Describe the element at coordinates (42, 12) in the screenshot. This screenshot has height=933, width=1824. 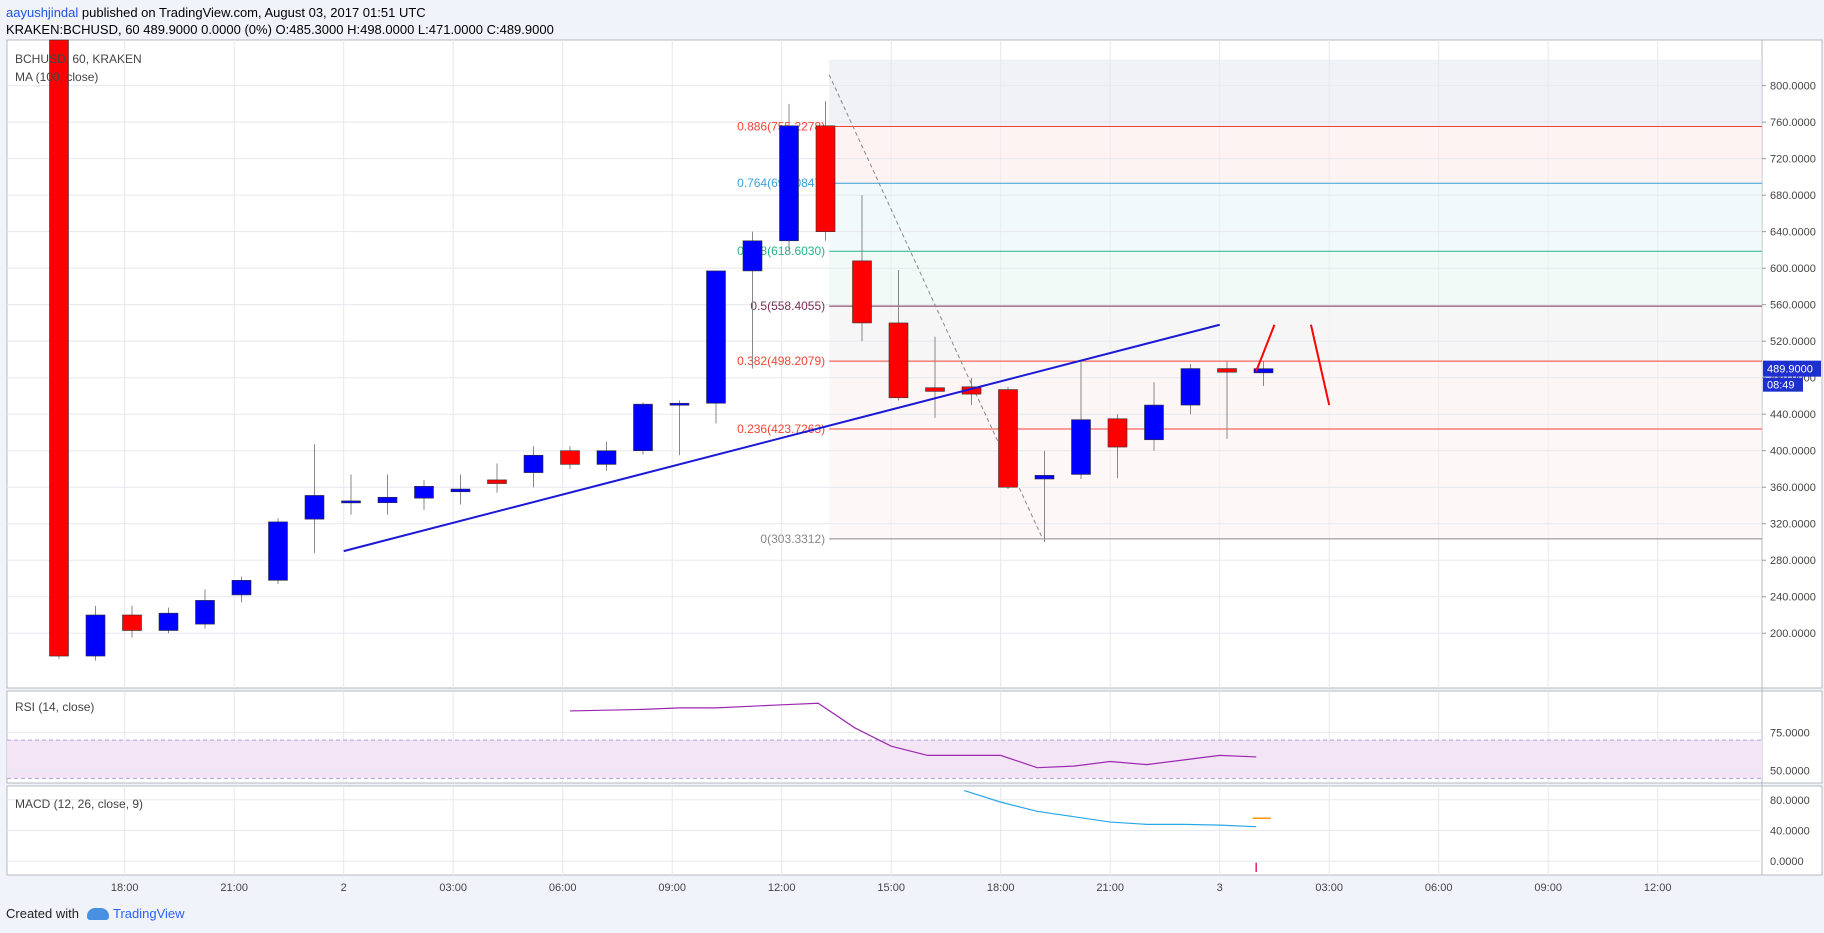
I see `author-link: aayushjindal` at that location.